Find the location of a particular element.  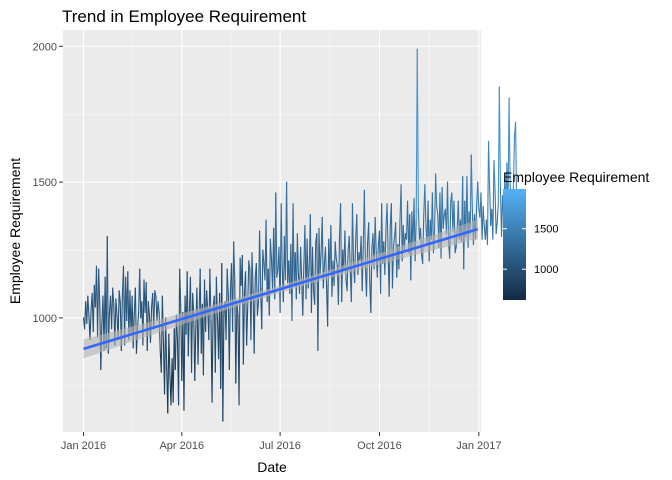

y-tick-label: 1500 is located at coordinates (45, 183).